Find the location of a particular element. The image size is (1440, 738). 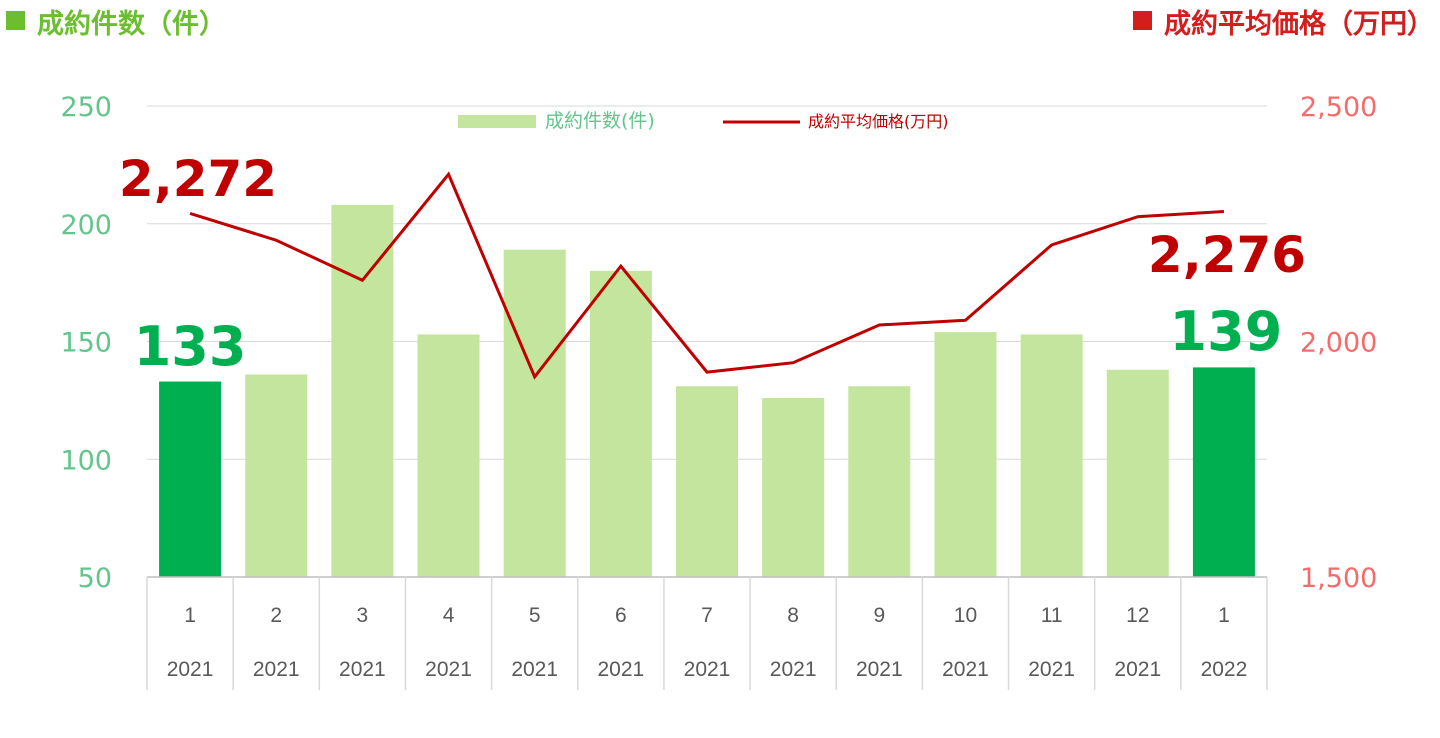

category-month-label: 4 is located at coordinates (449, 615).